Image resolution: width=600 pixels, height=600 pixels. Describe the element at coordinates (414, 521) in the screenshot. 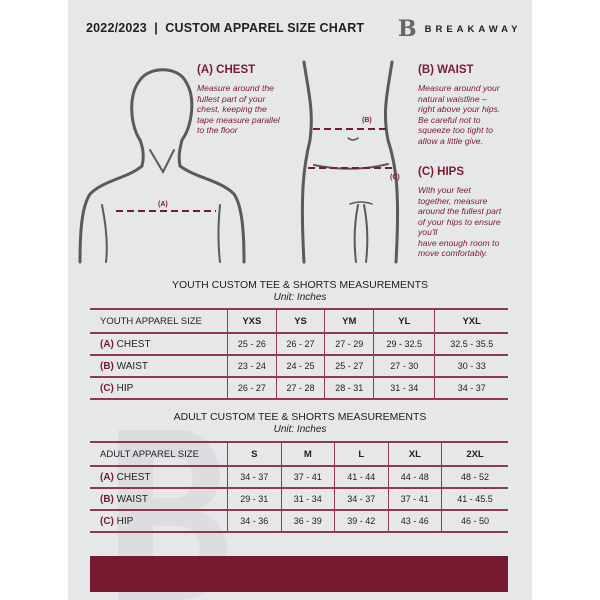

I see `measurement-value: 43 - 46` at that location.